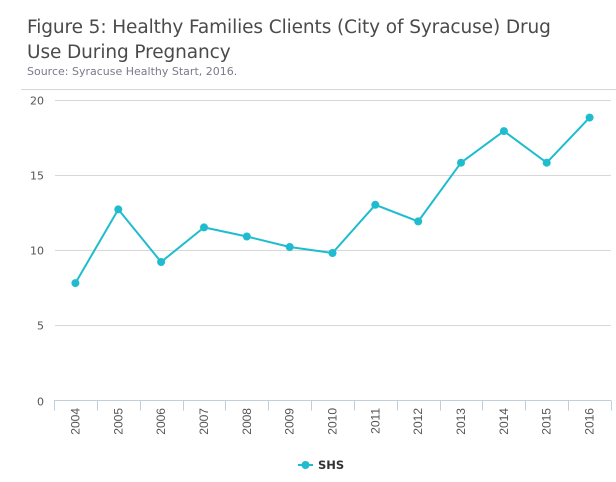 The height and width of the screenshot is (482, 616). I want to click on x-tick-label: 2012, so click(418, 421).